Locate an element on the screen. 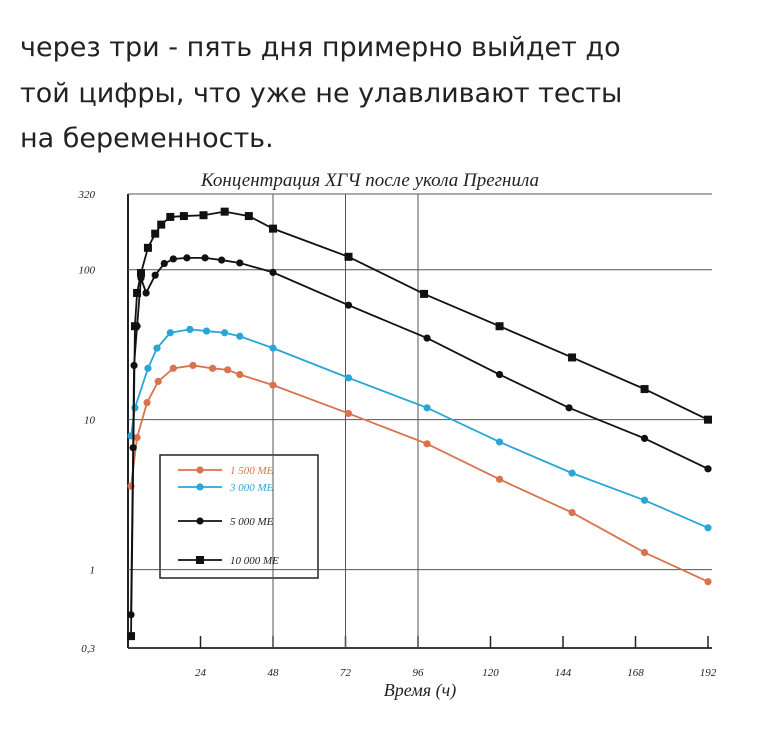 This screenshot has width=770, height=745. x-tick-label: 120 is located at coordinates (490, 673).